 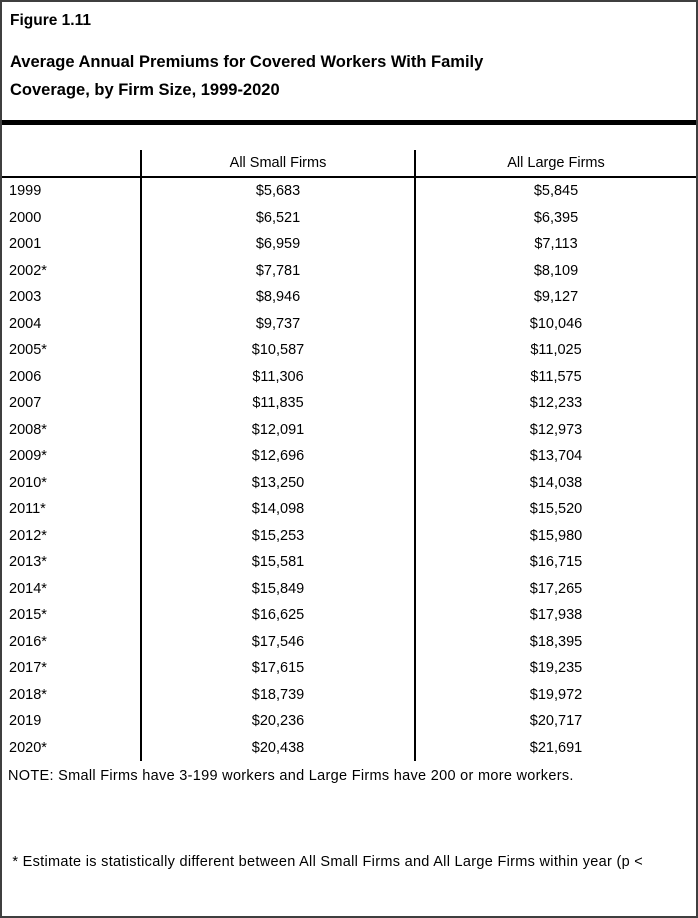 I want to click on table-row: 2012* $15,253 $15,980, so click(x=349, y=535).